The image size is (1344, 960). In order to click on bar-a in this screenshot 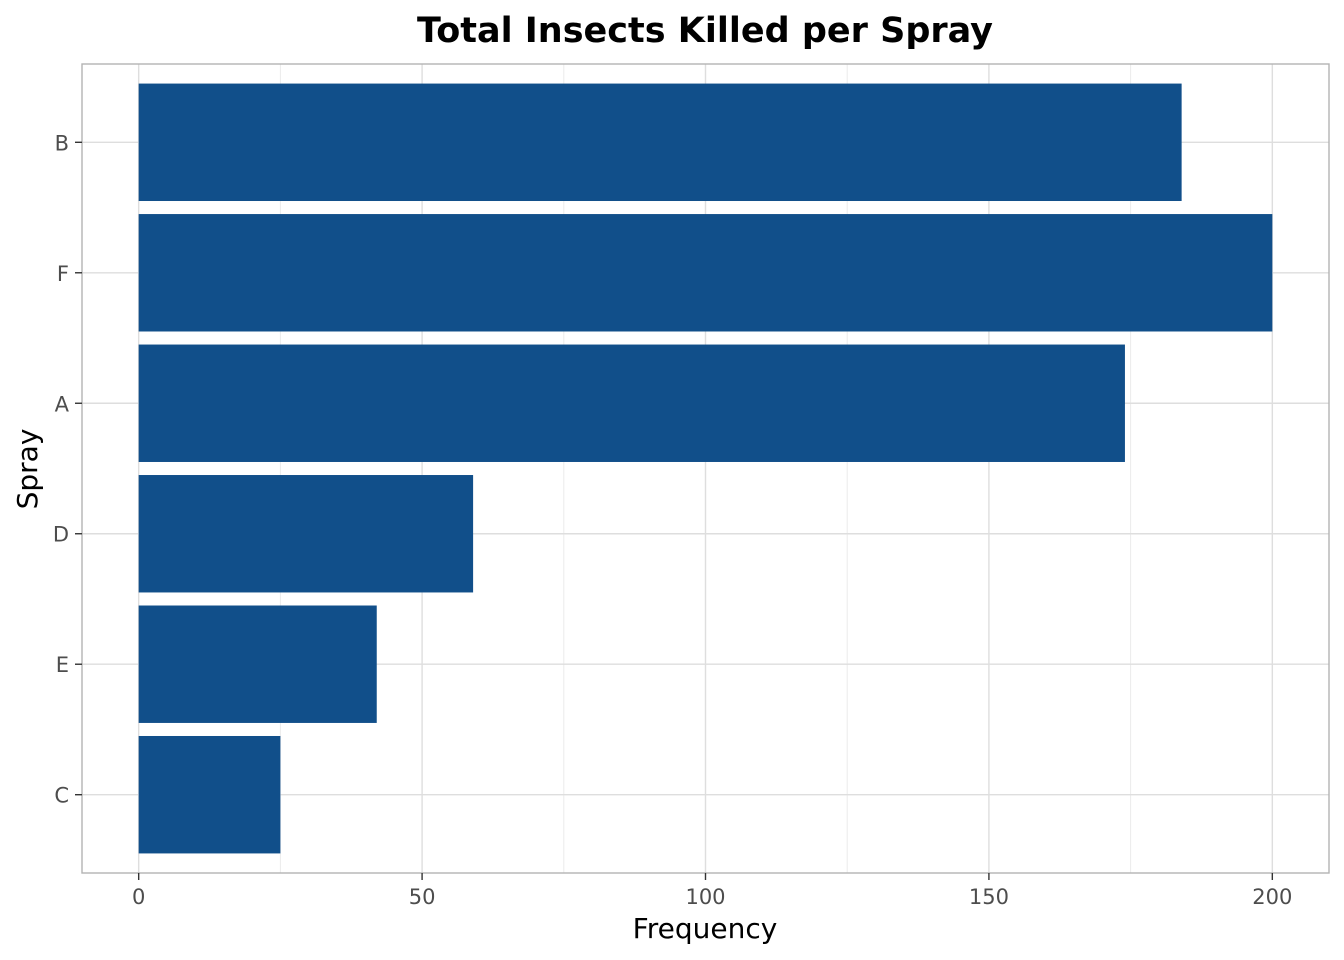, I will do `click(631, 403)`.